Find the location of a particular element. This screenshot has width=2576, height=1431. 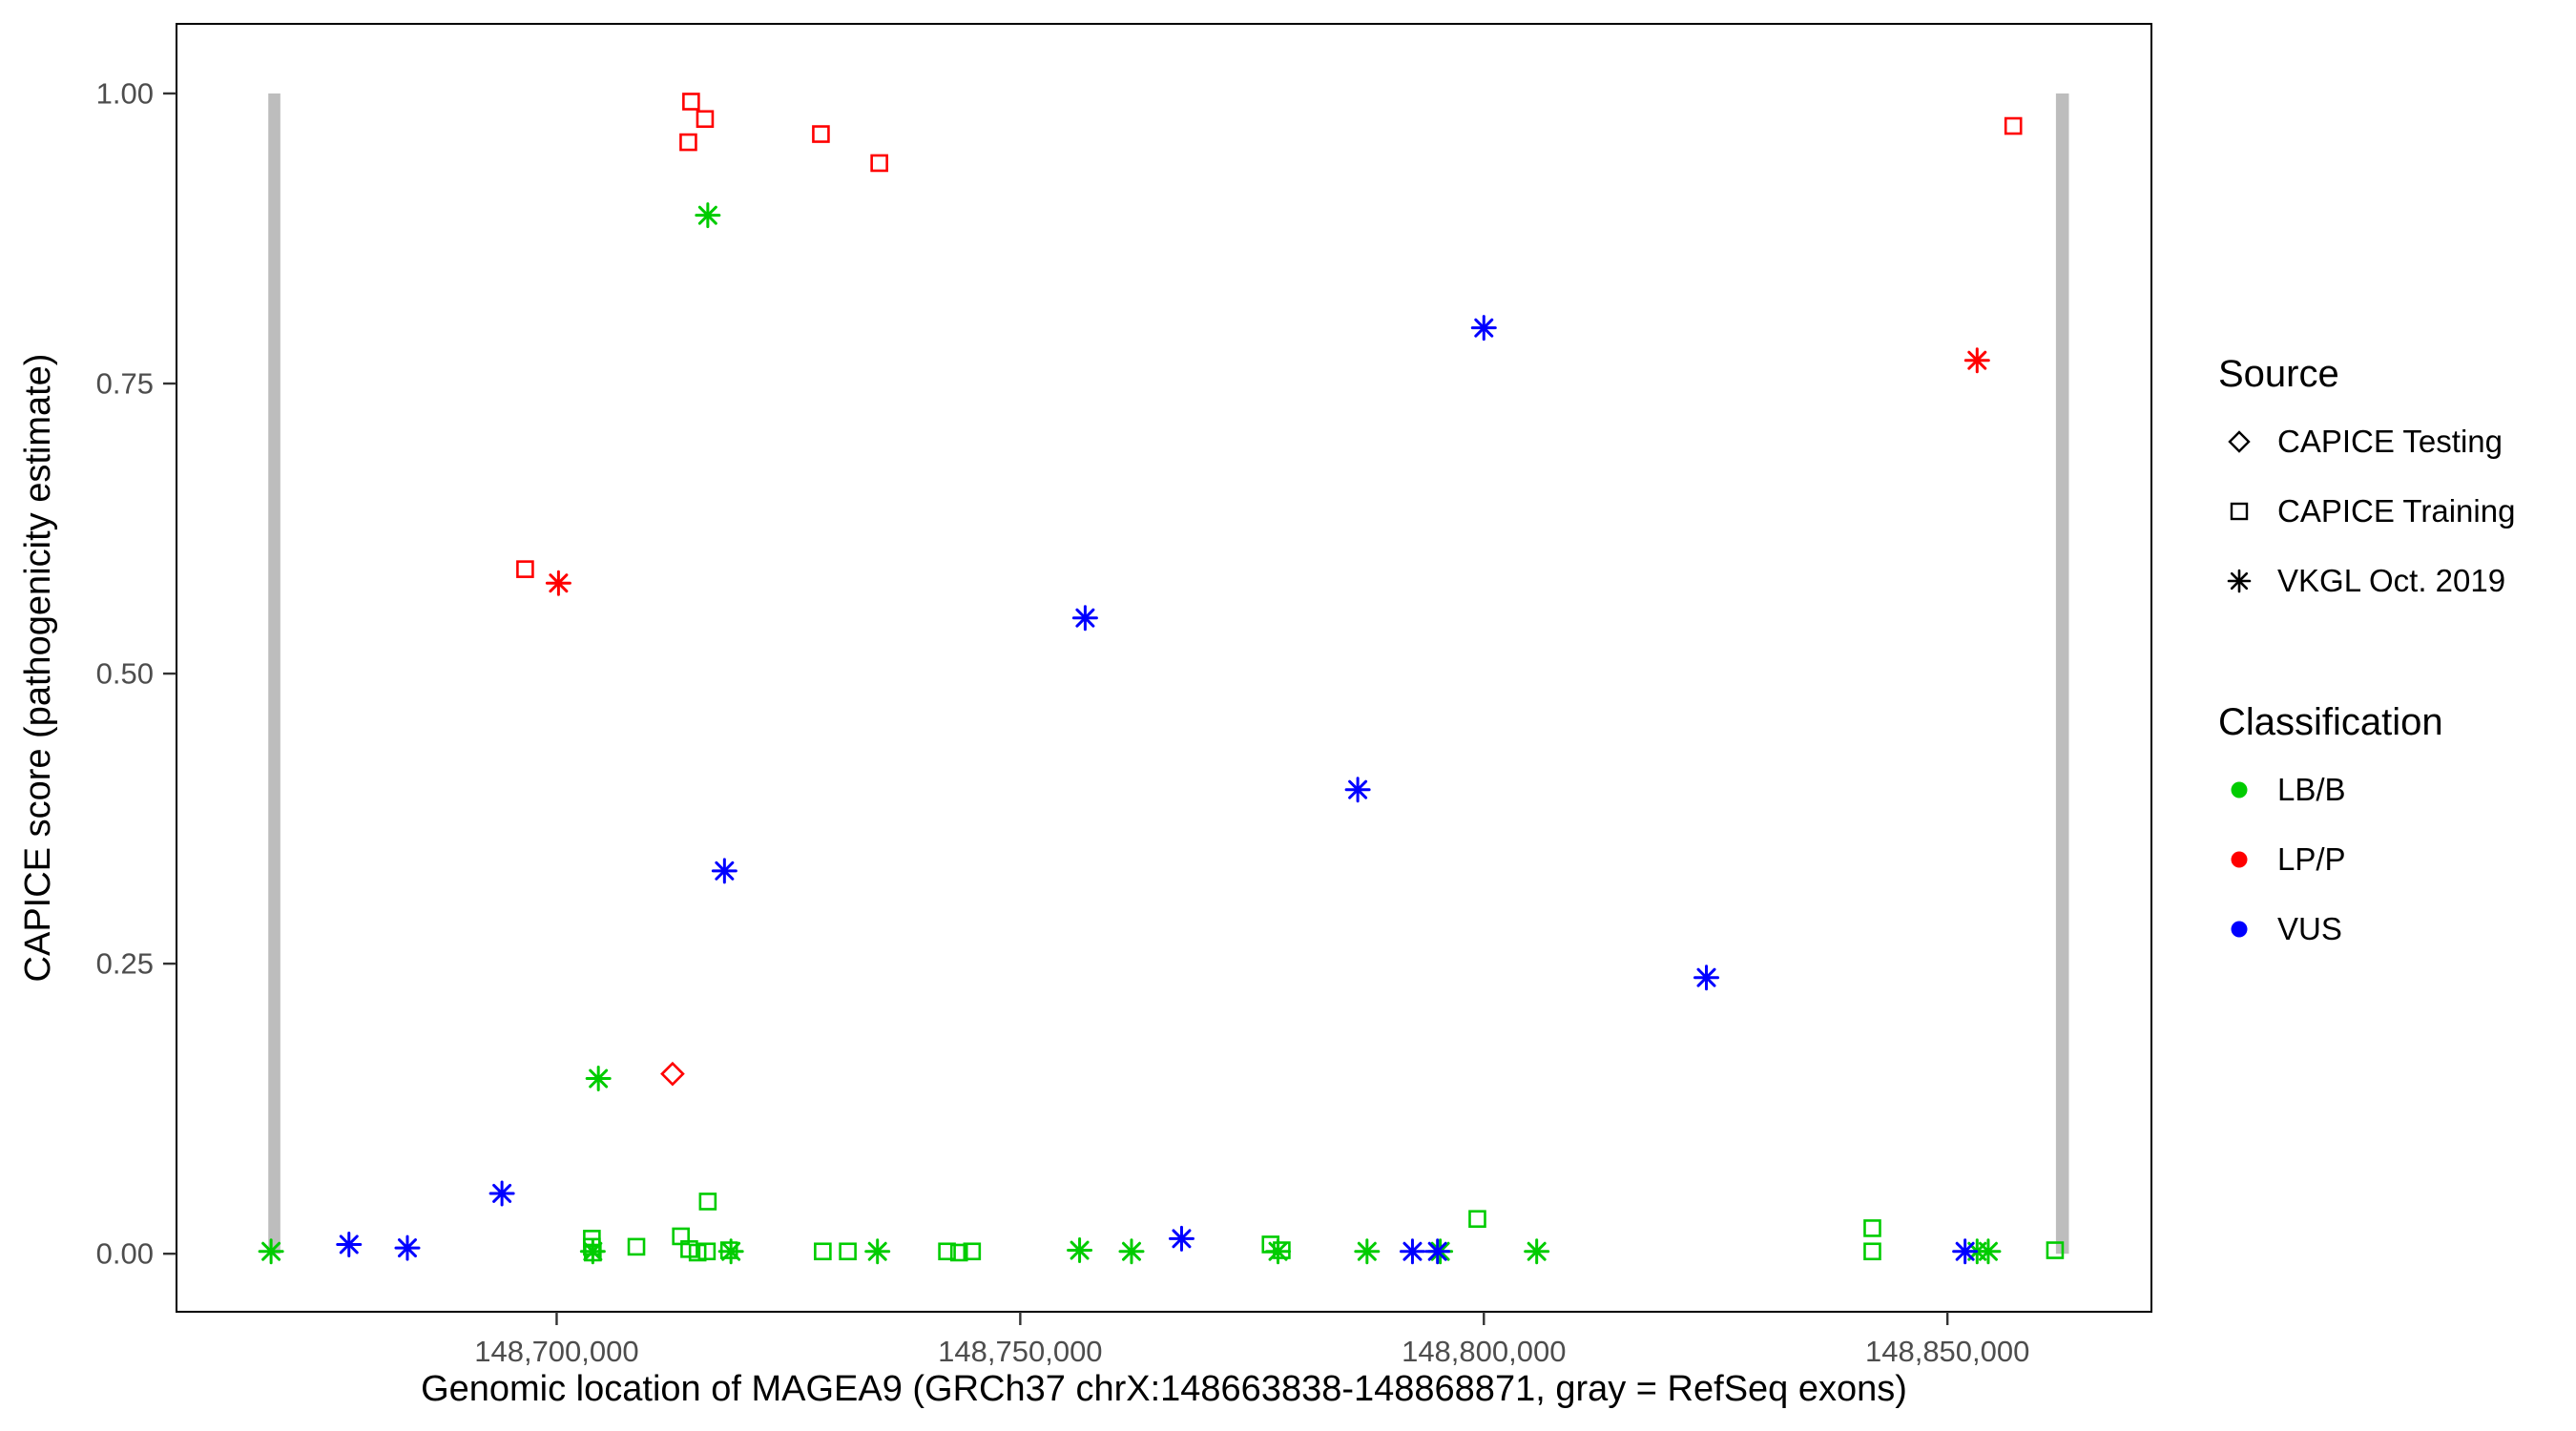

diamond-icon is located at coordinates (2239, 441).